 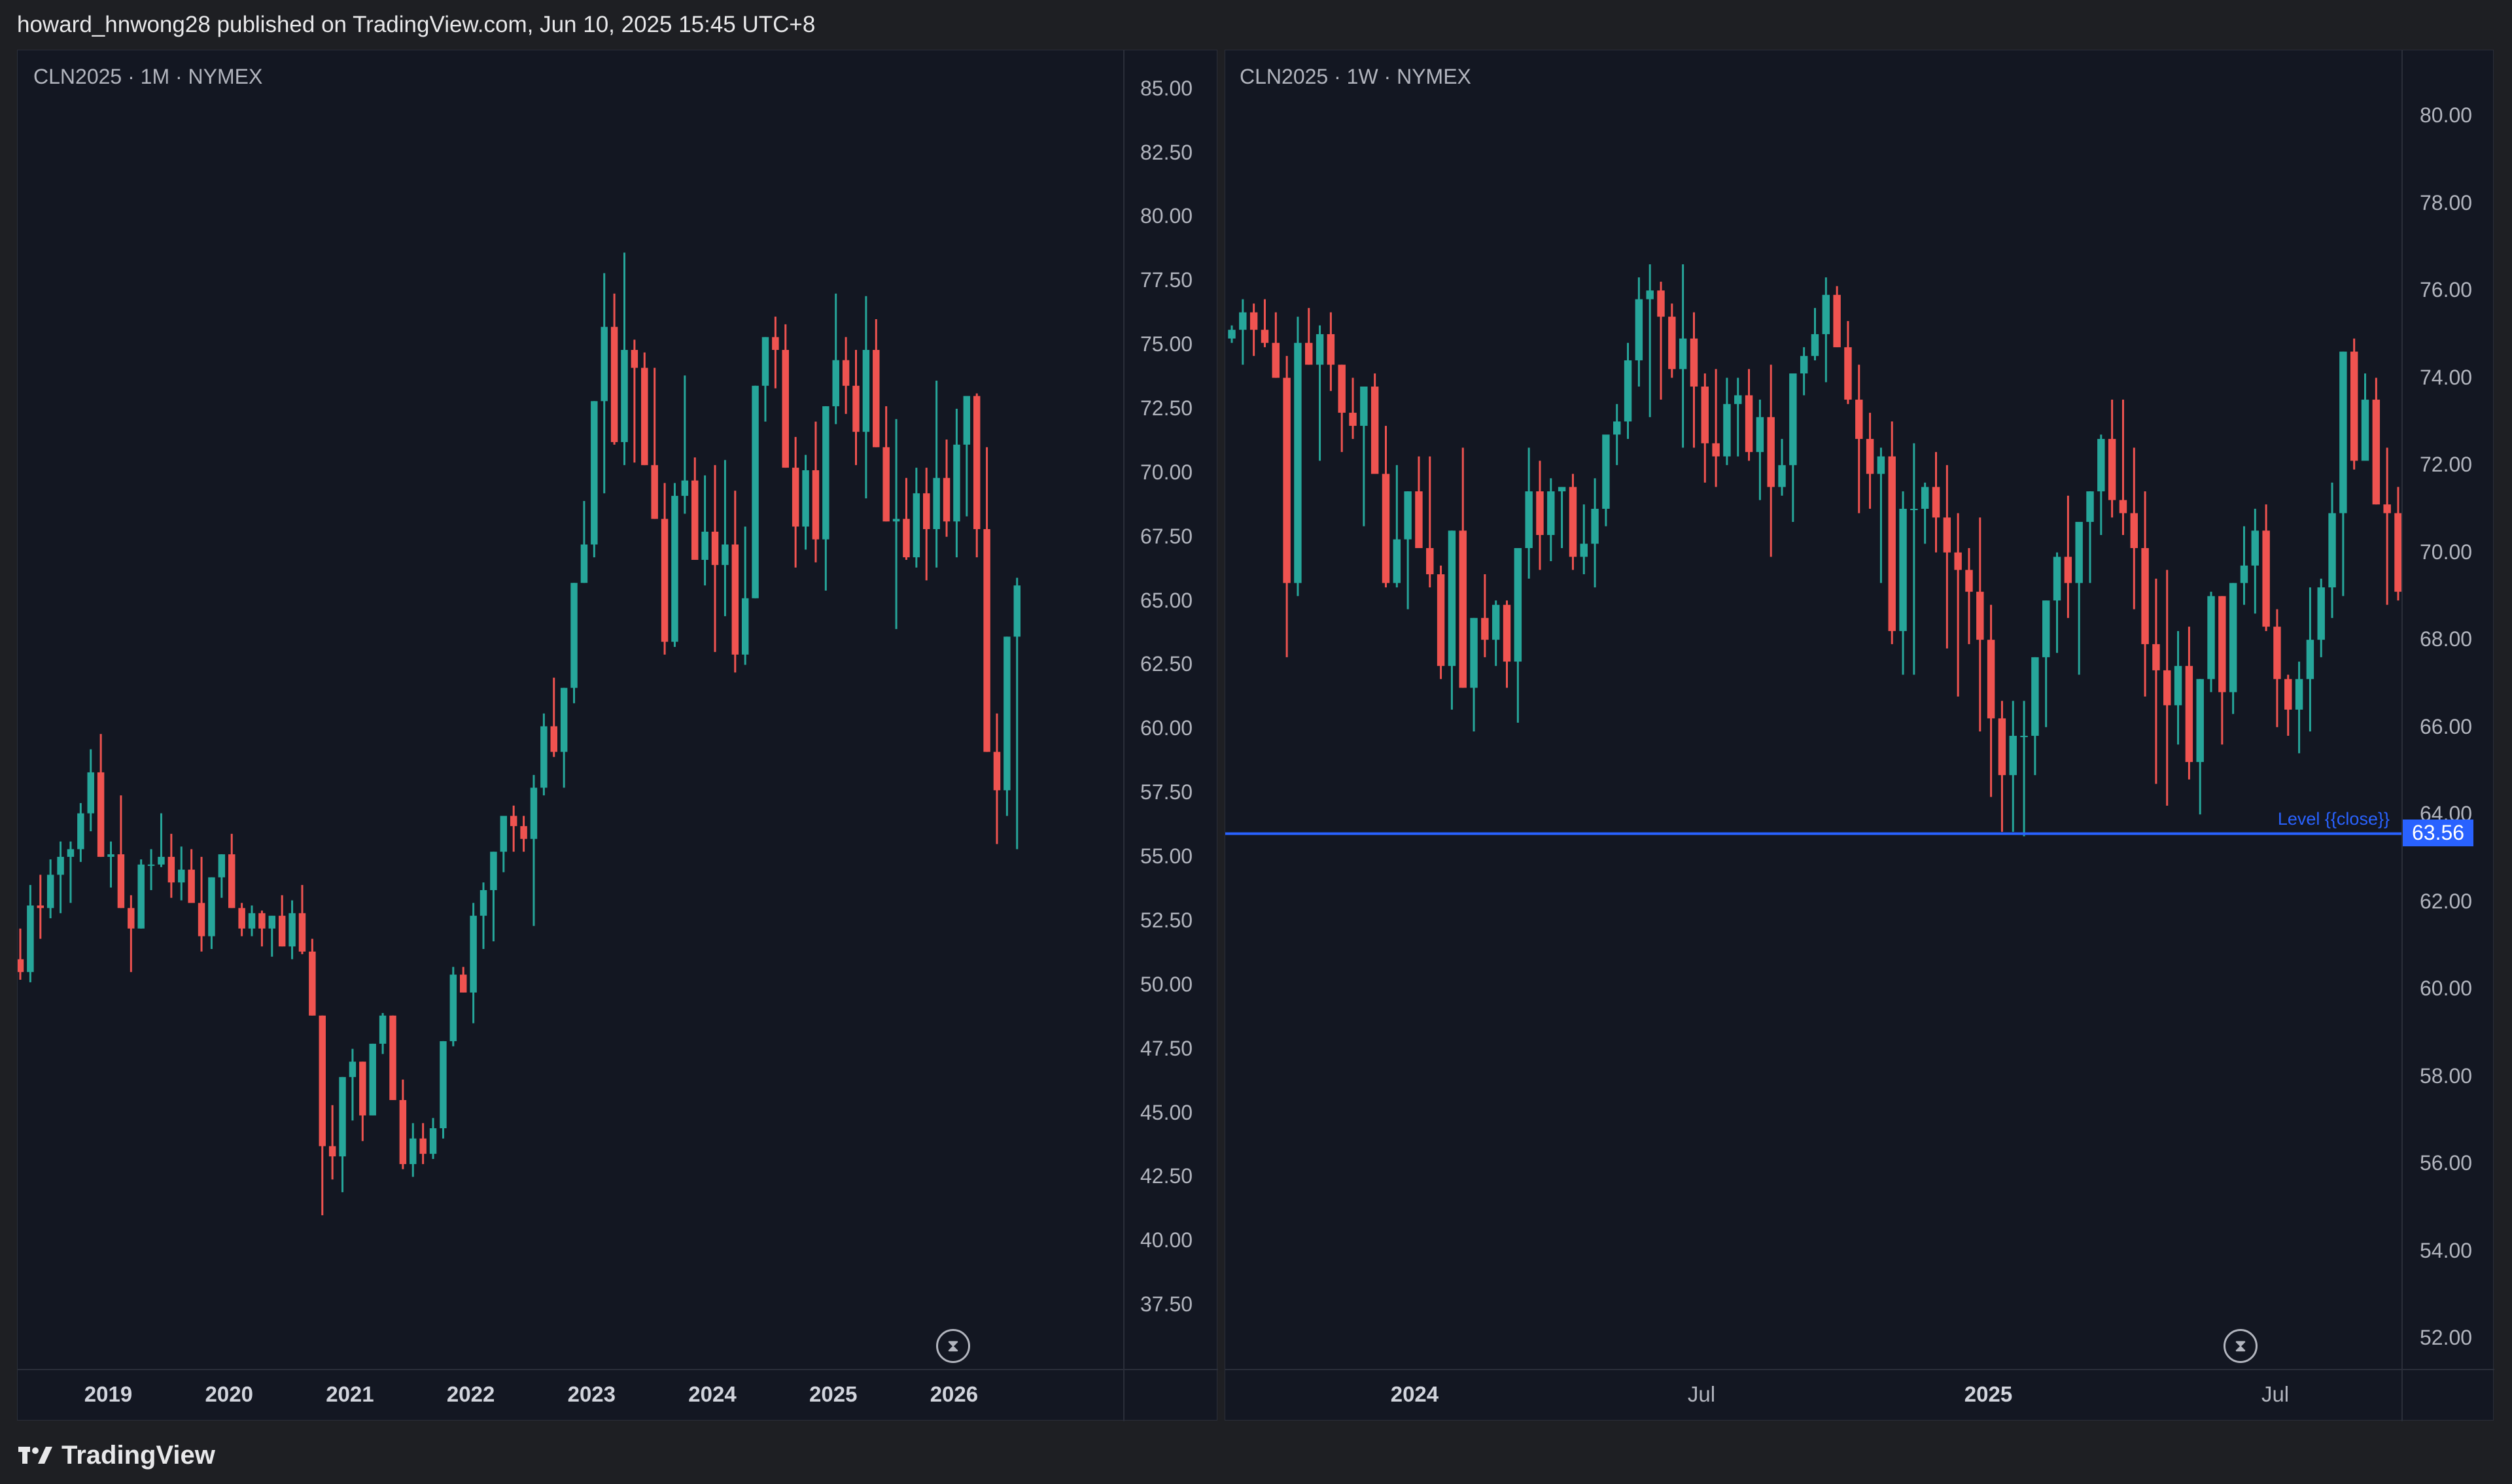 I want to click on price-tick-label: 76.00, so click(x=2447, y=290).